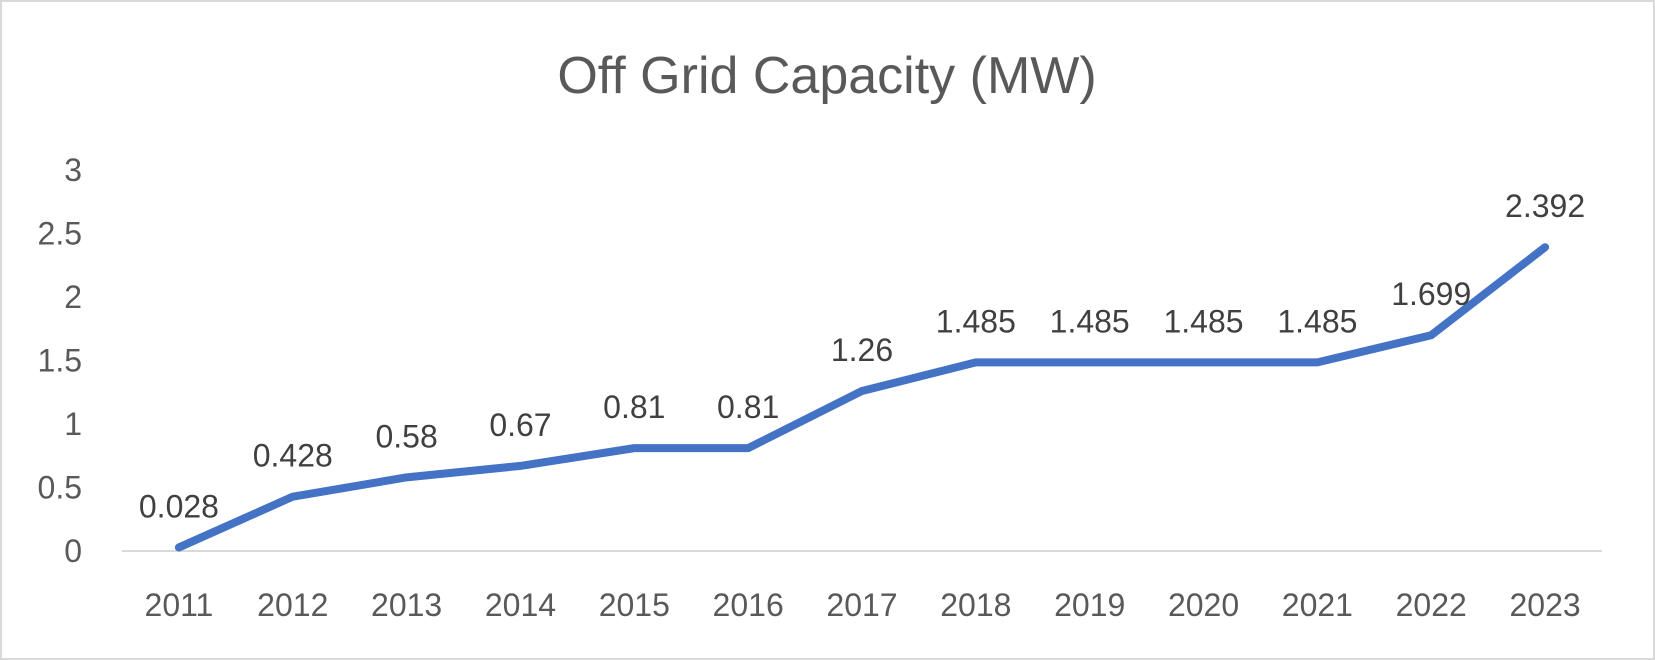 This screenshot has width=1655, height=660. Describe the element at coordinates (73, 551) in the screenshot. I see `y-tick-label: 0` at that location.